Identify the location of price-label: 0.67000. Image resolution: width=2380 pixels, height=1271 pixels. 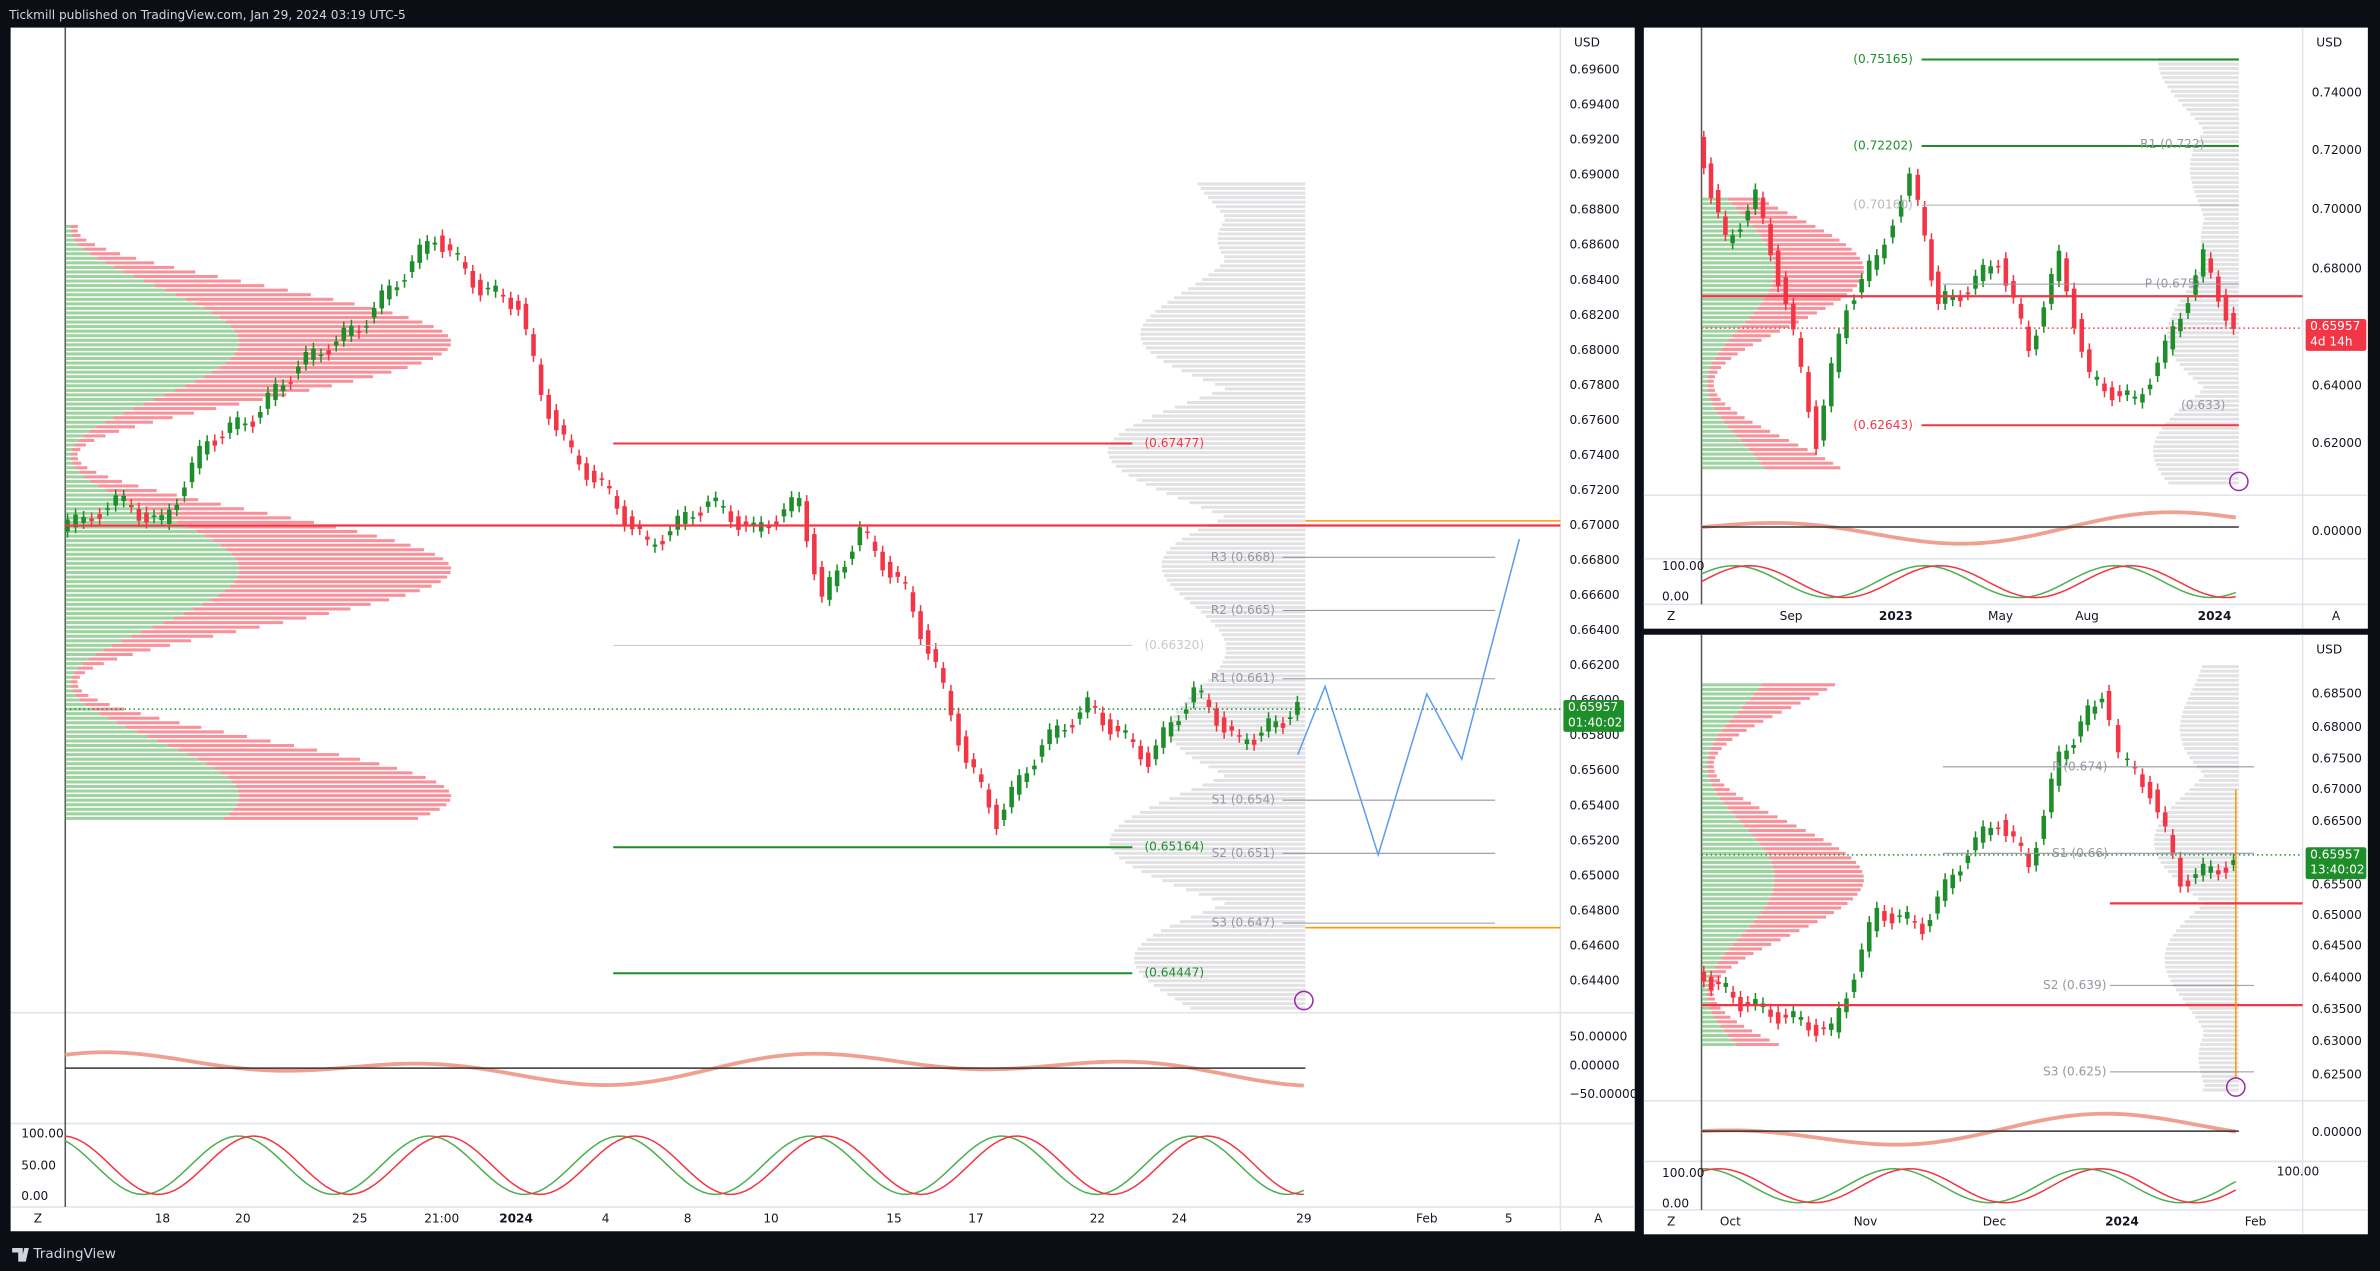
(2337, 789).